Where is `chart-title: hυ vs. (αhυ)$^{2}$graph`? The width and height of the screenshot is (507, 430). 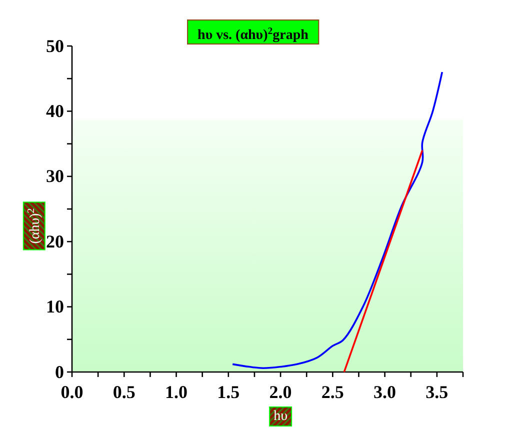 chart-title: hυ vs. (αhυ)$^{2}$graph is located at coordinates (253, 34).